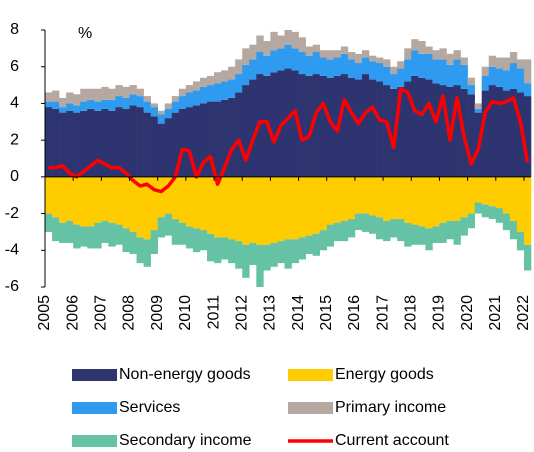 This screenshot has height=452, width=534. Describe the element at coordinates (14, 29) in the screenshot. I see `y-tick-label: 8` at that location.